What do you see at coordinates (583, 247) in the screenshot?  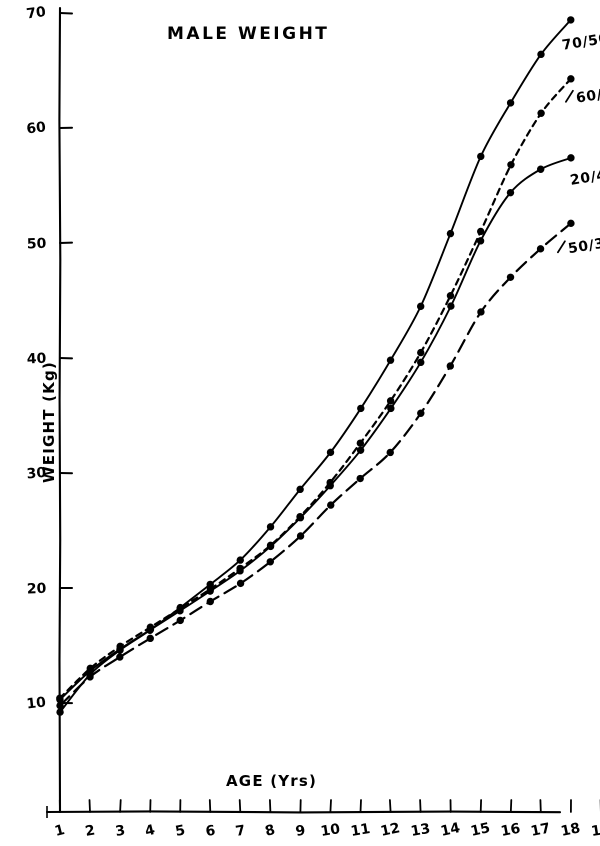 I see `series-label-50-3: 50/3` at bounding box center [583, 247].